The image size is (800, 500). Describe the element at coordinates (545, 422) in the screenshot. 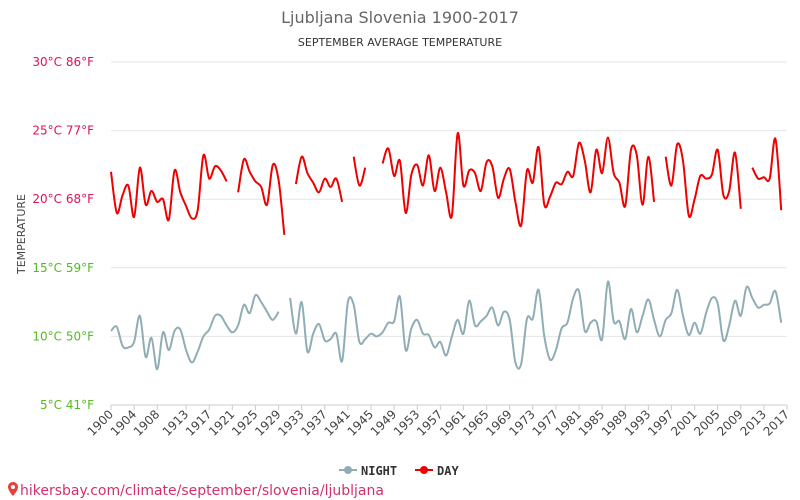

I see `x-tick-label: 1977` at that location.